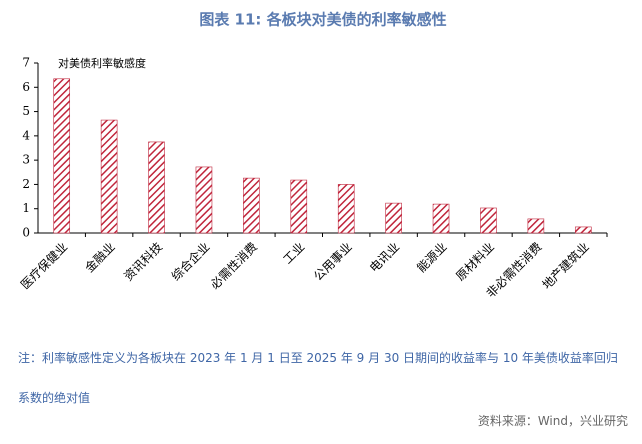  Describe the element at coordinates (294, 253) in the screenshot. I see `x-tick-label: 工业` at that location.